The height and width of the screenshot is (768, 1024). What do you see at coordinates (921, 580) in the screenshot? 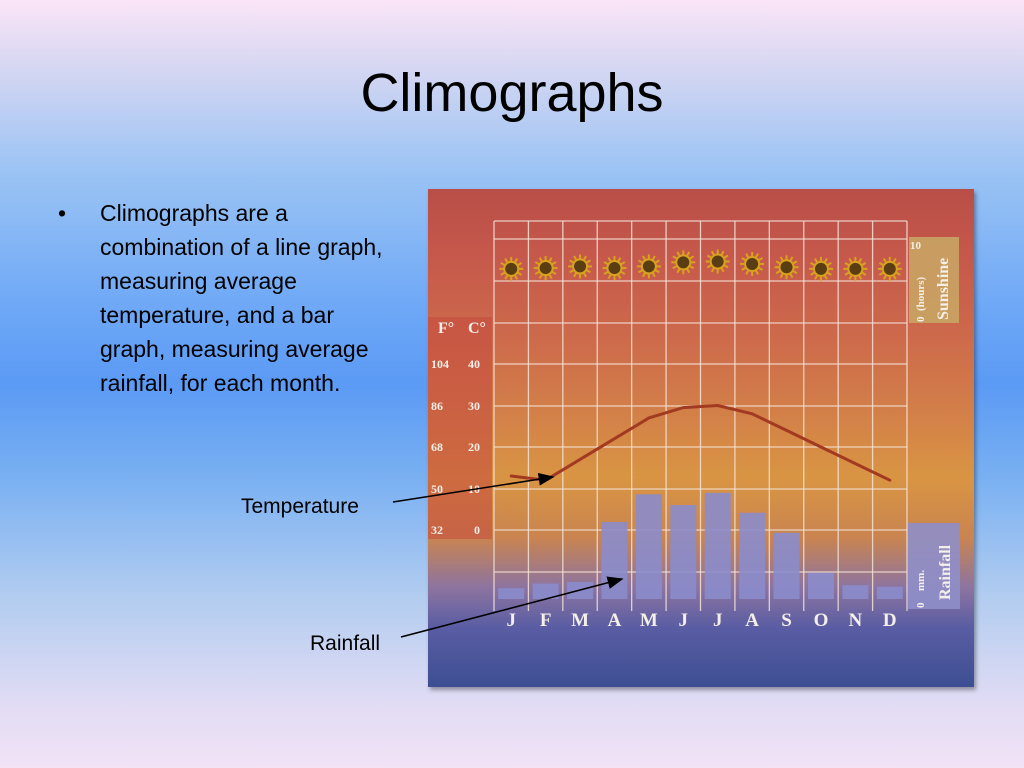
I see `rainfall-unit-label: mm.` at bounding box center [921, 580].